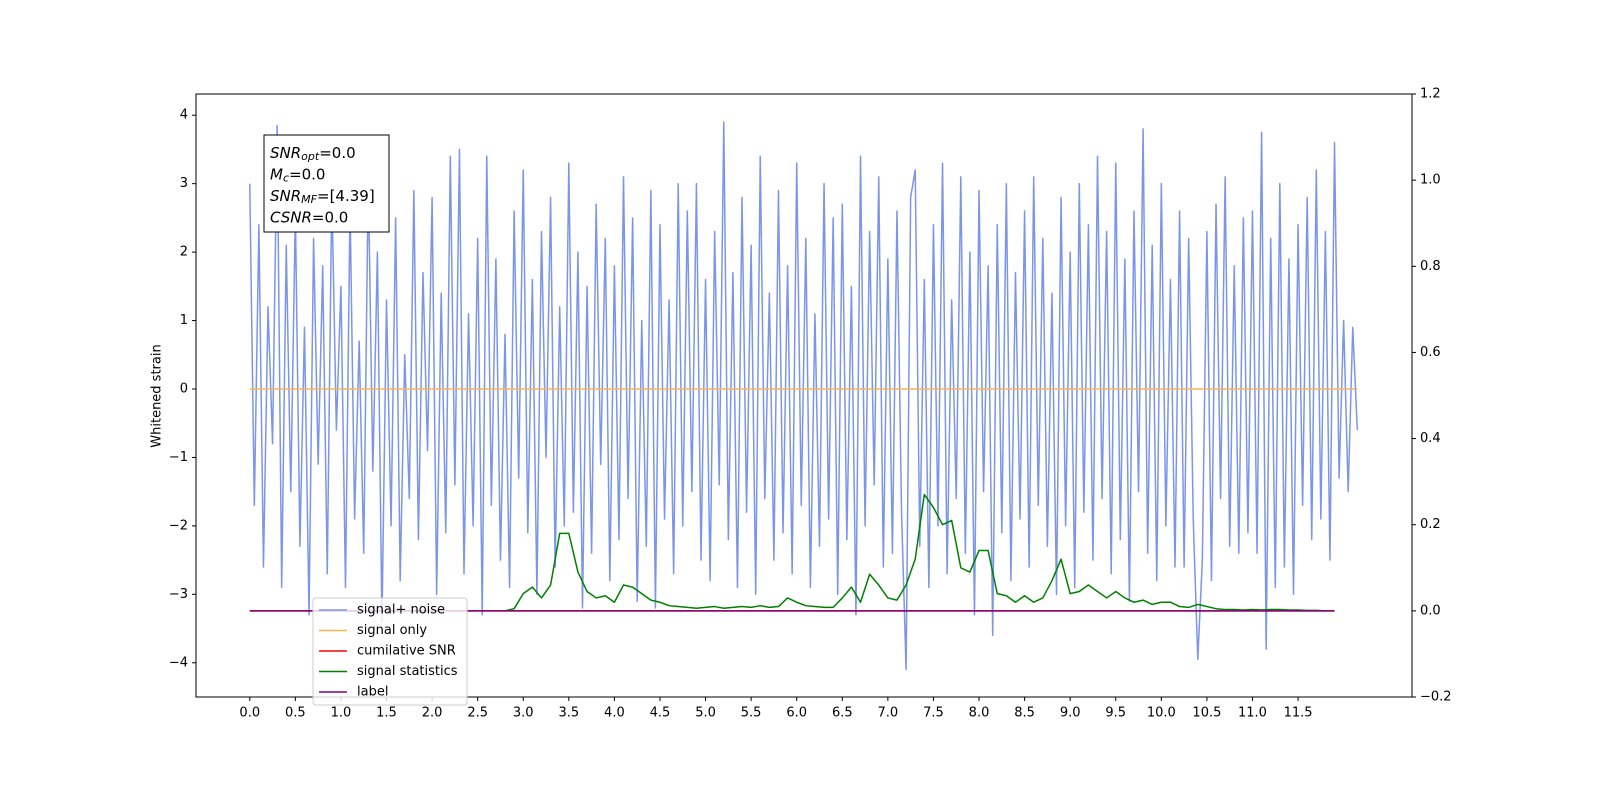  What do you see at coordinates (888, 713) in the screenshot?
I see `x-tick-label: 7.0` at bounding box center [888, 713].